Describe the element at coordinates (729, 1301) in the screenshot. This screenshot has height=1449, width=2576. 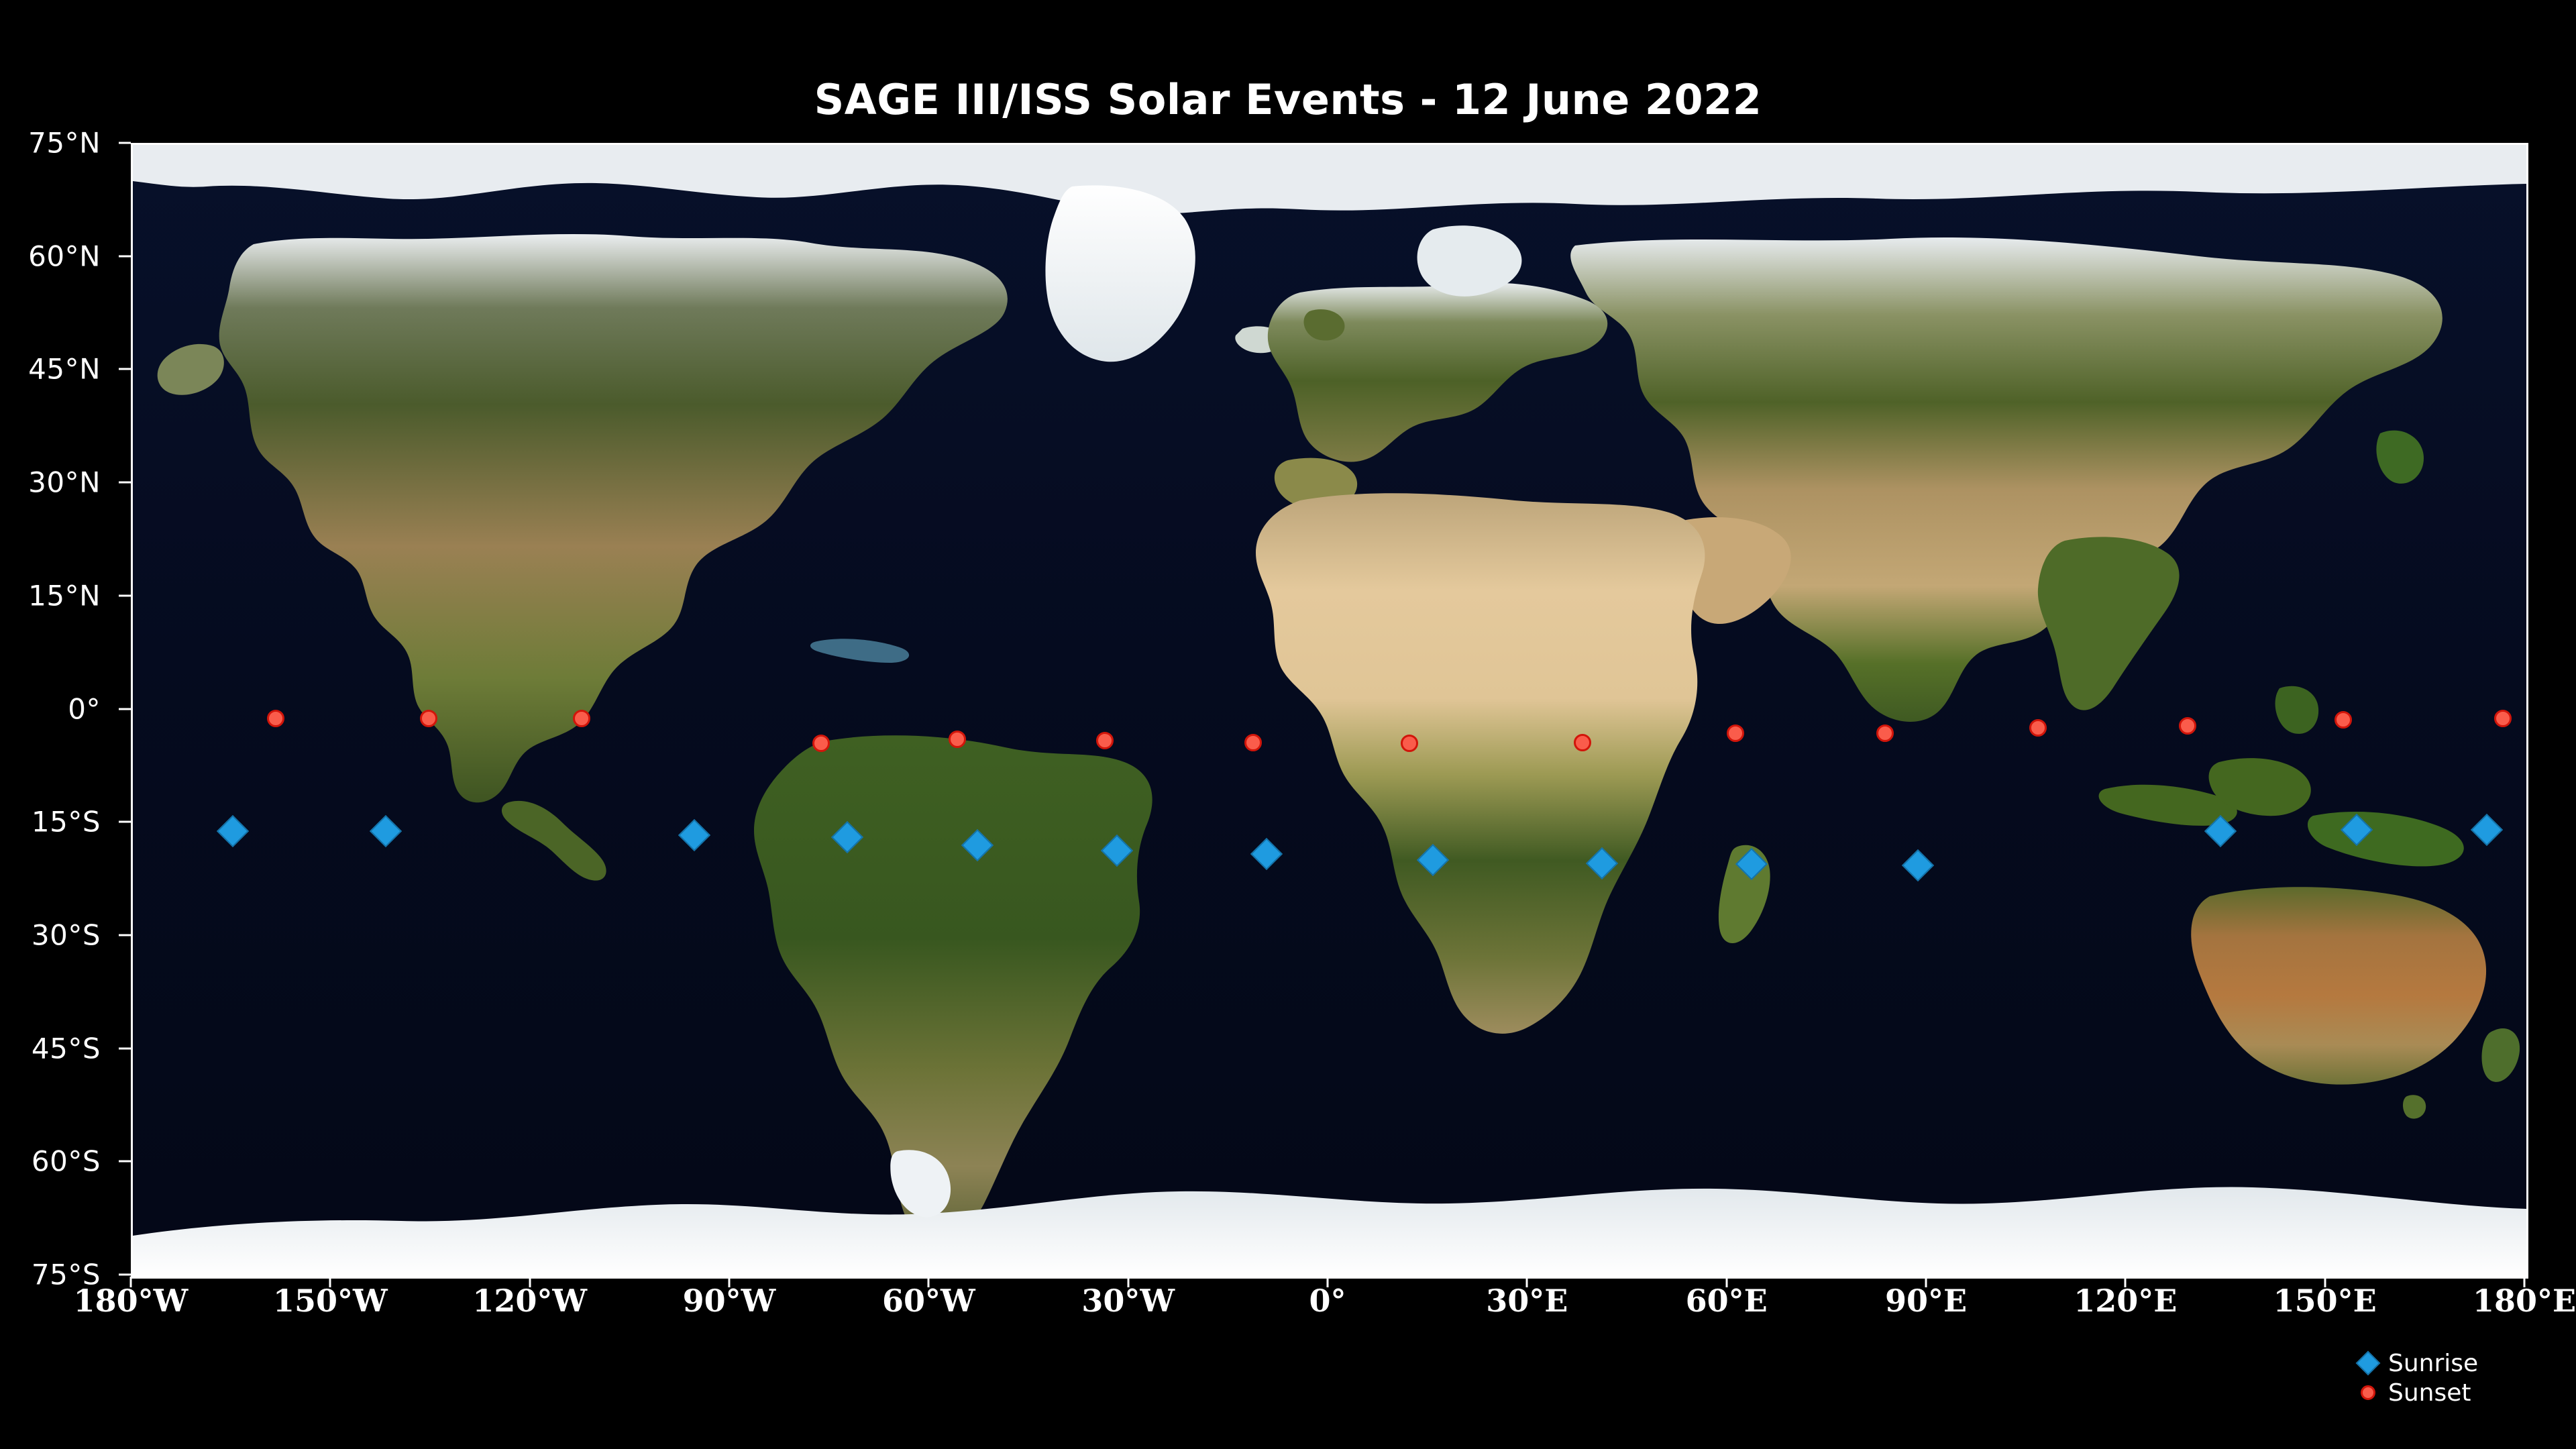
I see `x-tick-label: 90°W` at that location.